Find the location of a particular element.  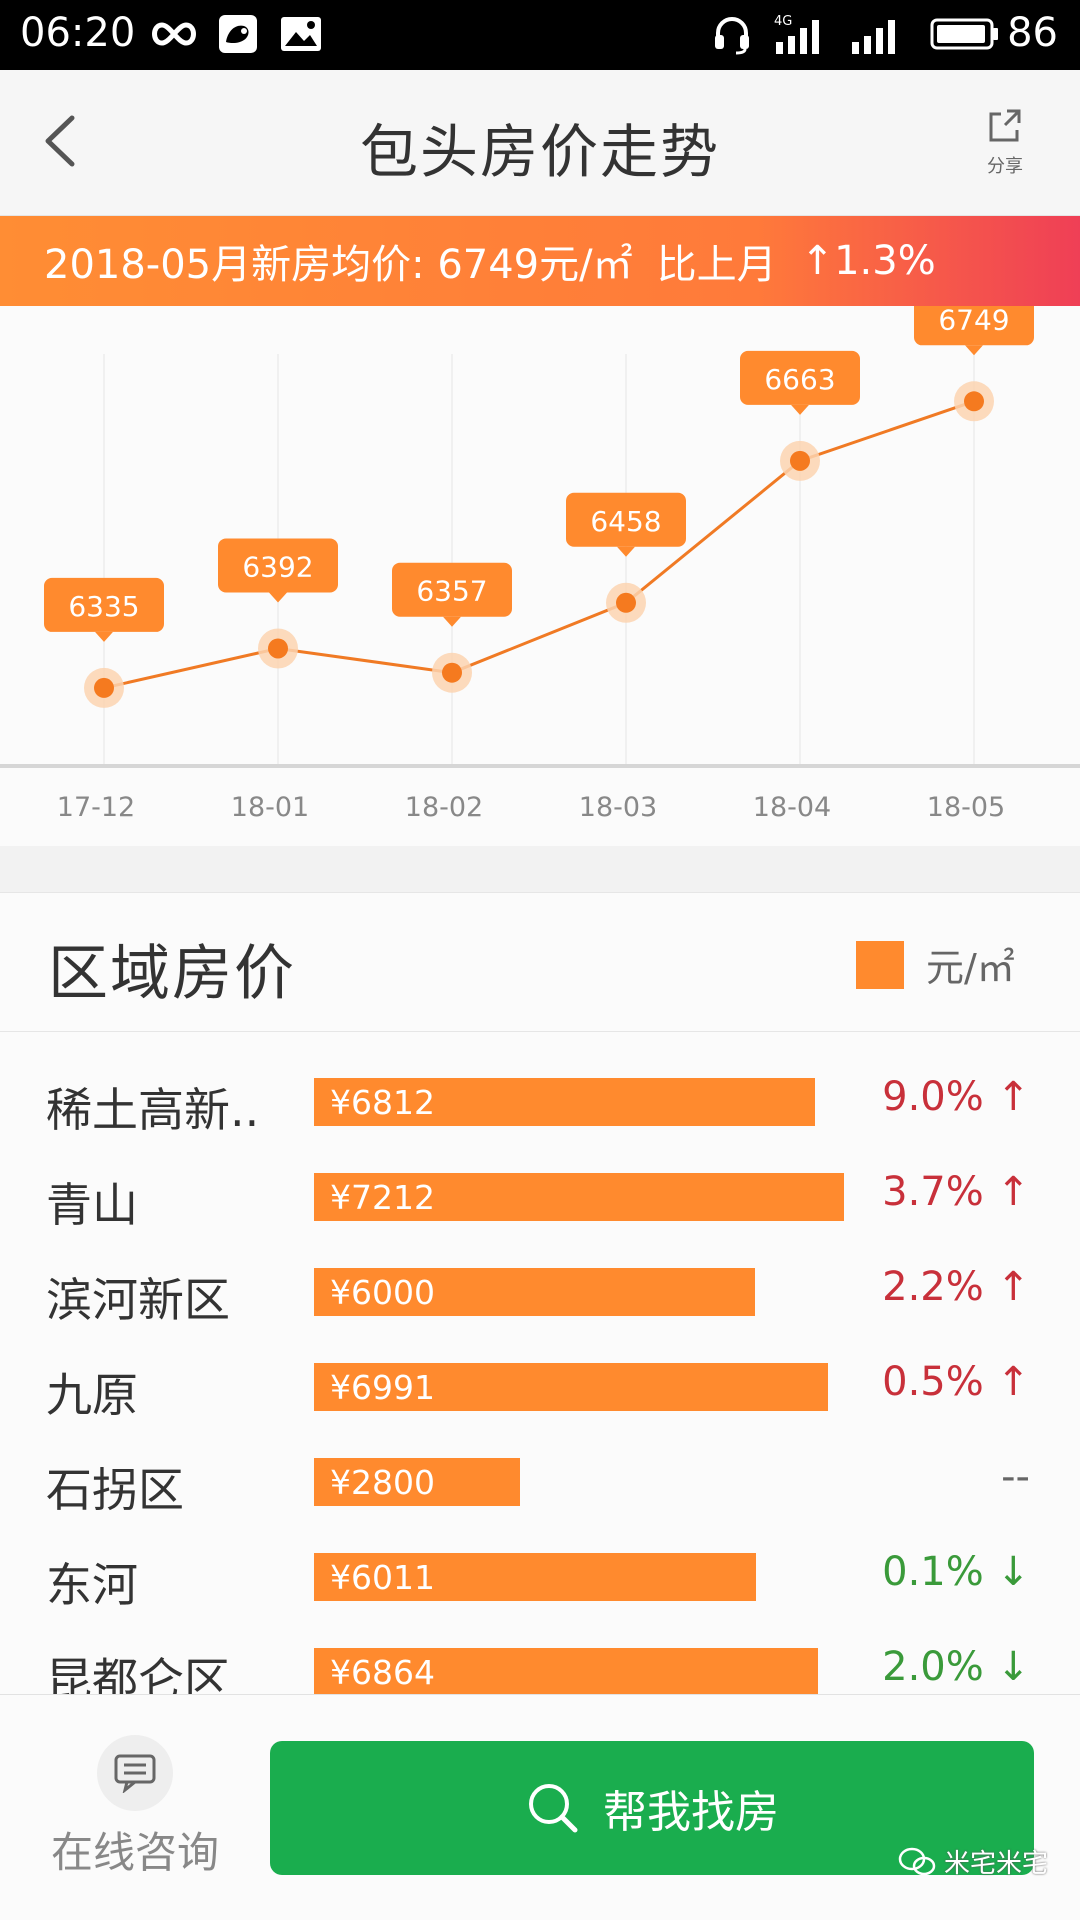

image-icon is located at coordinates (301, 34).